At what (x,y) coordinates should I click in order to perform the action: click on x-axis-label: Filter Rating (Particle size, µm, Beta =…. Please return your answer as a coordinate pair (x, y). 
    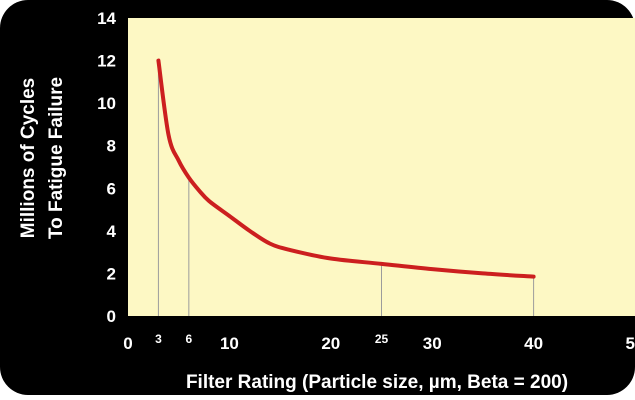
    Looking at the image, I should click on (377, 382).